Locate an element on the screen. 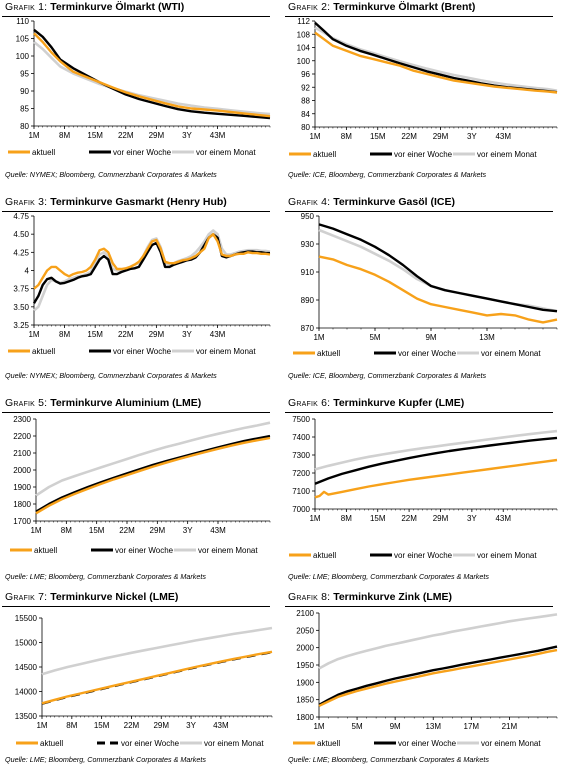  y-tick-label: 1850 is located at coordinates (305, 700).